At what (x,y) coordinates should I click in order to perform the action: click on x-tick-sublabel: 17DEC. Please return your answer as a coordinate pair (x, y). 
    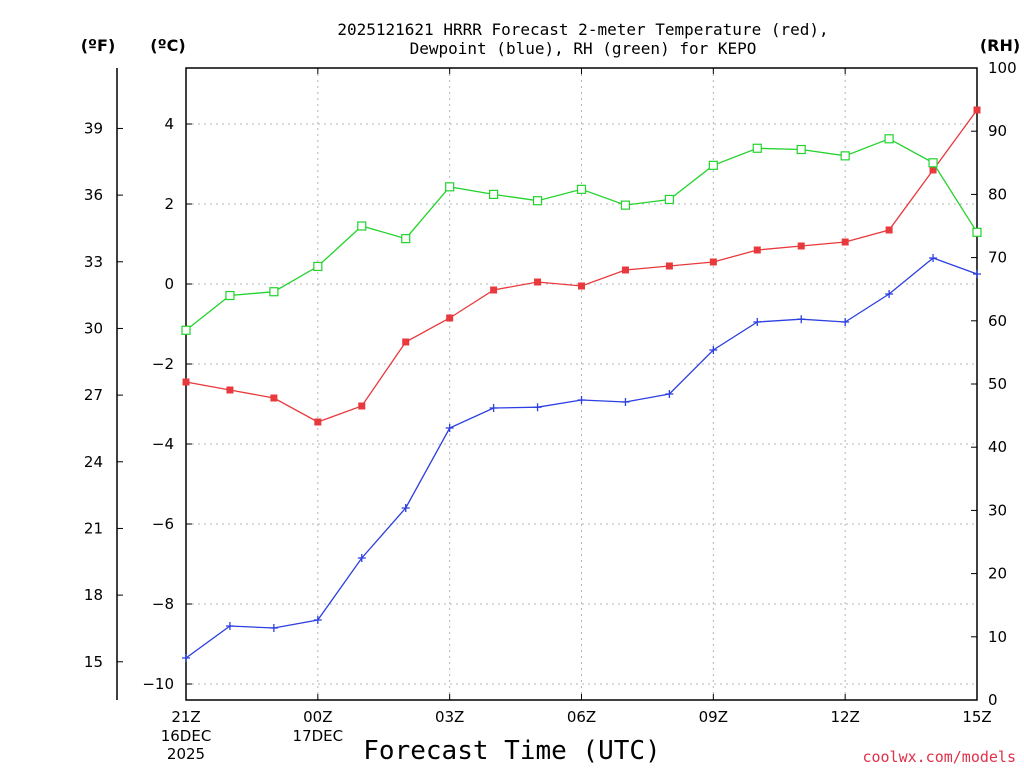
    Looking at the image, I should click on (318, 736).